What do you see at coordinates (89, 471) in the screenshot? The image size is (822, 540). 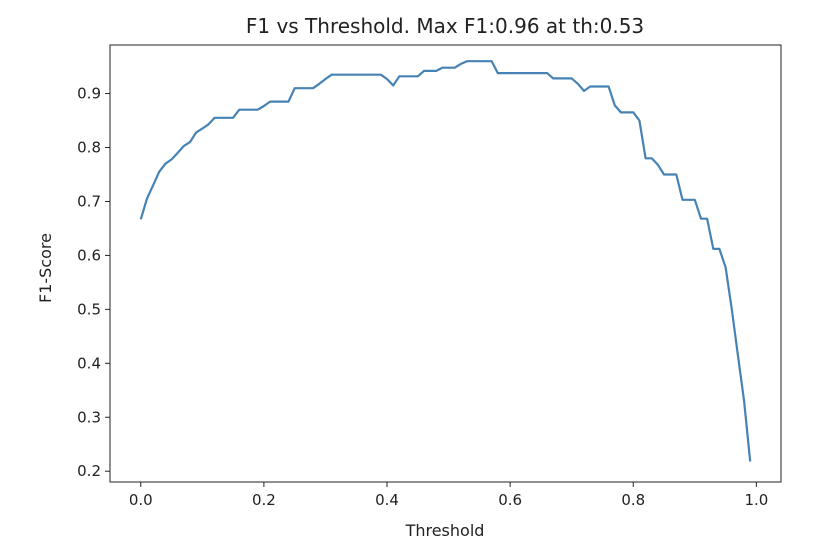 I see `y-tick-label: 0.2` at bounding box center [89, 471].